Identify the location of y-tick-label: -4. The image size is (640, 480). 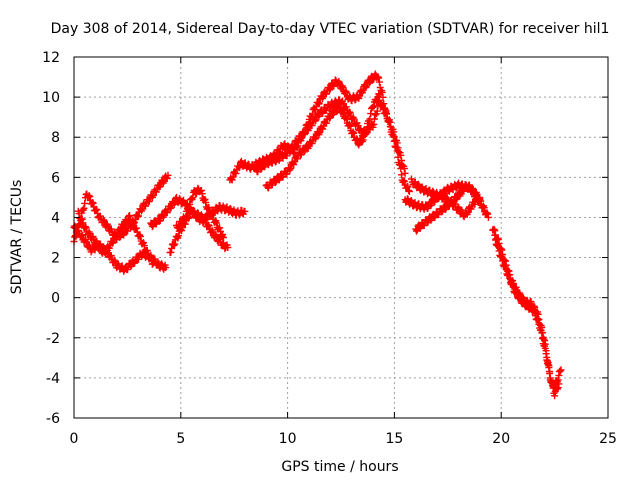
(53, 379).